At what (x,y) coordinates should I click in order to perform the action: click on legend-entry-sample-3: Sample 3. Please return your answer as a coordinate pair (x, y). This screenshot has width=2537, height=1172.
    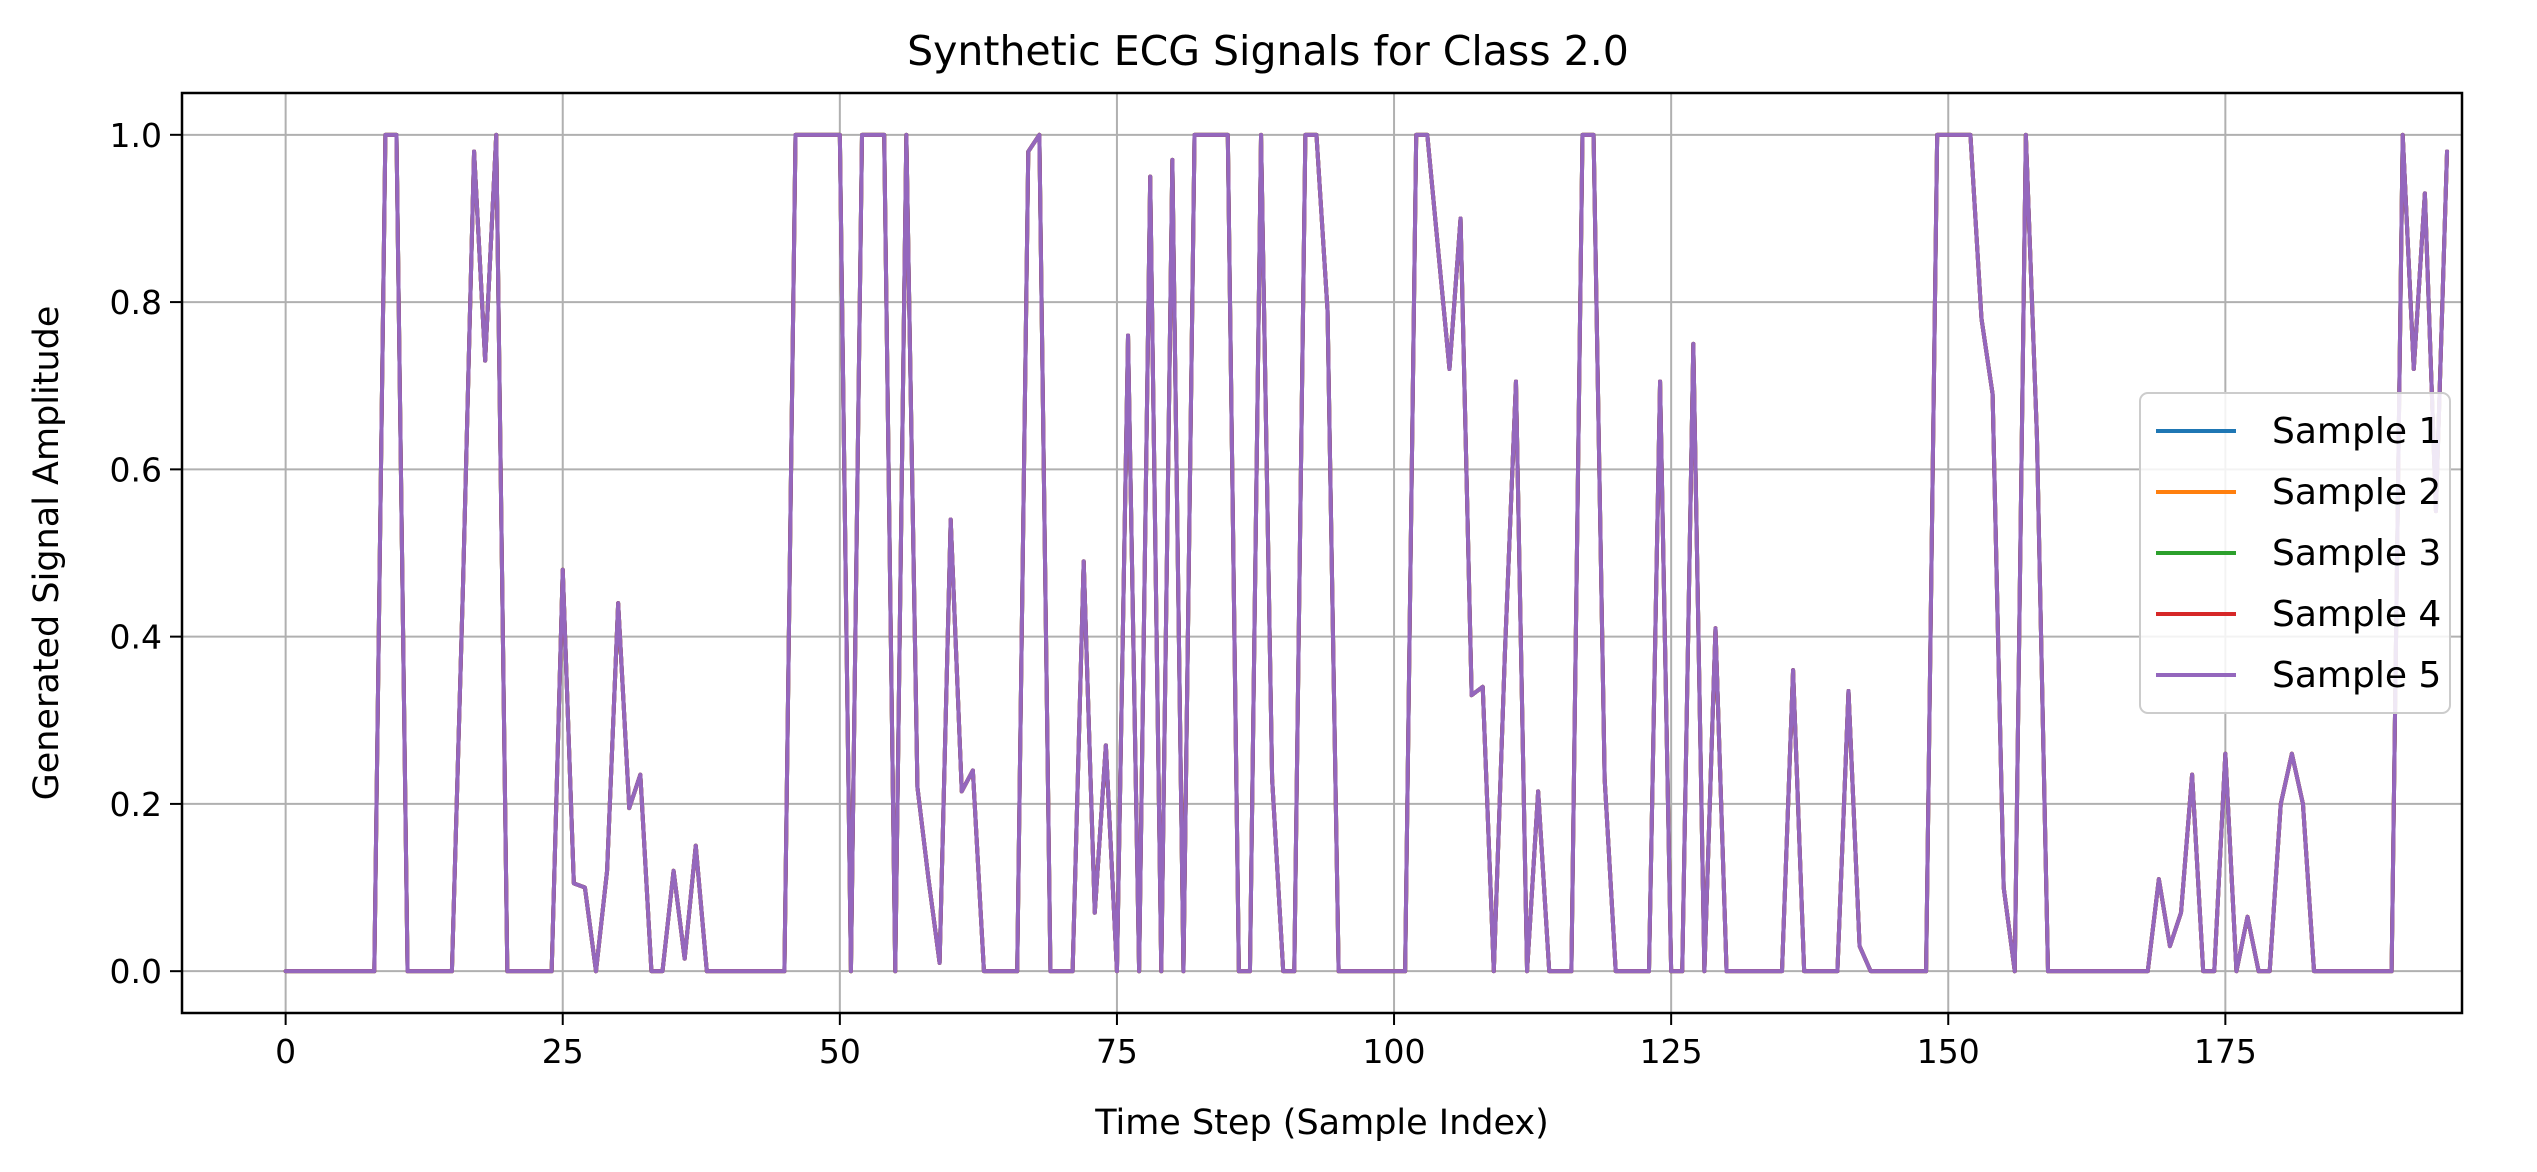
    Looking at the image, I should click on (2356, 553).